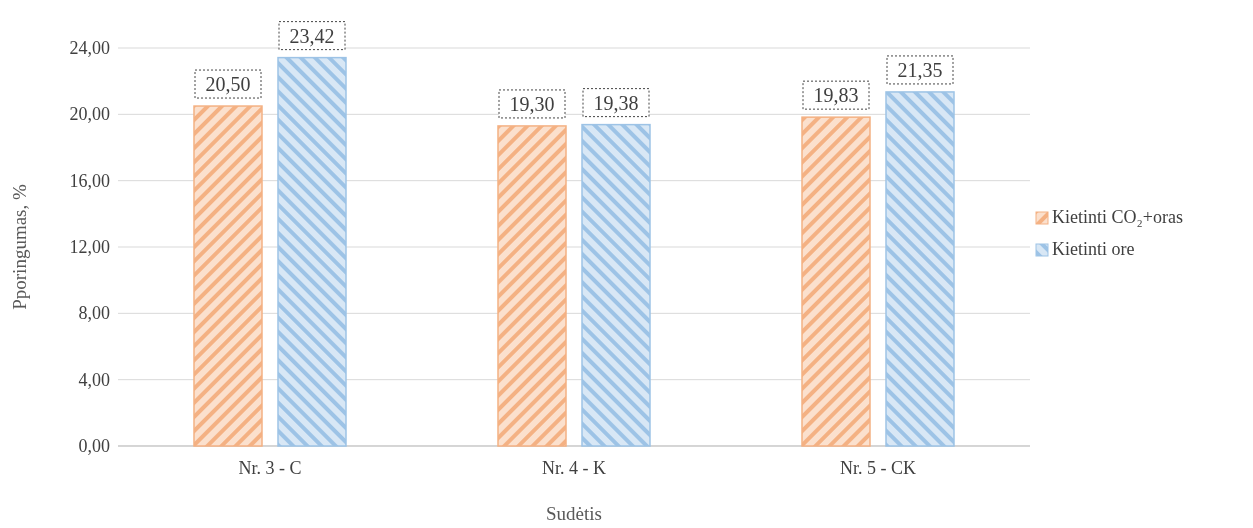  What do you see at coordinates (94, 313) in the screenshot?
I see `y-tick-label: 8,00` at bounding box center [94, 313].